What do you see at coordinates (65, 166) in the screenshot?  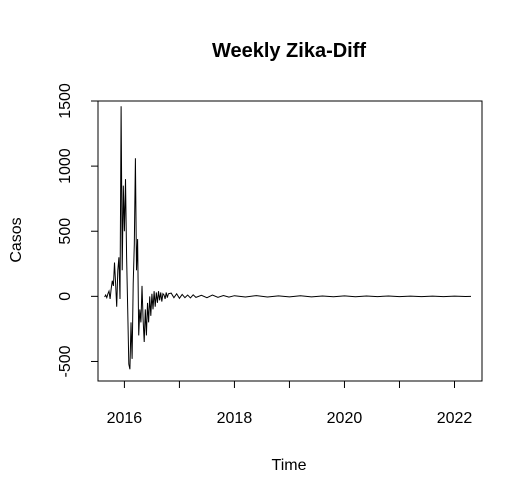 I see `y-tick-label: 1000` at bounding box center [65, 166].